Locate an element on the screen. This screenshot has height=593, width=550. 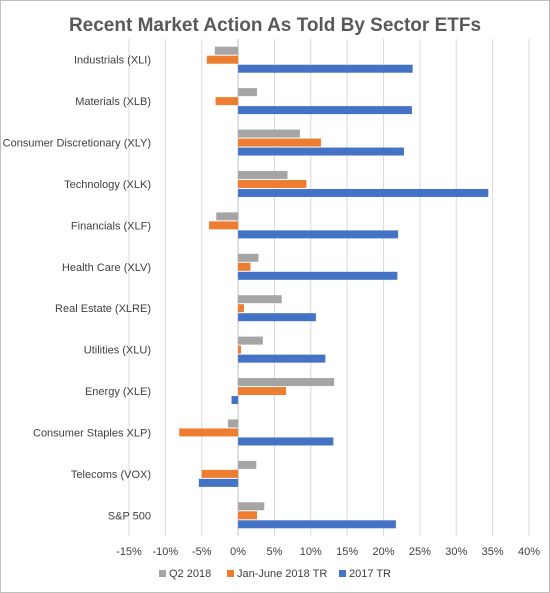
category-label: Telecoms (VOX) is located at coordinates (111, 475).